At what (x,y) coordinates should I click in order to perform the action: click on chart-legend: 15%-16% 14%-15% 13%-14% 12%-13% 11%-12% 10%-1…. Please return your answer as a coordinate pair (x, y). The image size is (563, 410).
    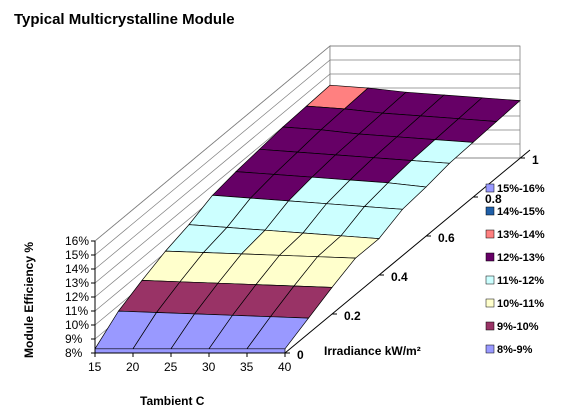
    Looking at the image, I should click on (515, 269).